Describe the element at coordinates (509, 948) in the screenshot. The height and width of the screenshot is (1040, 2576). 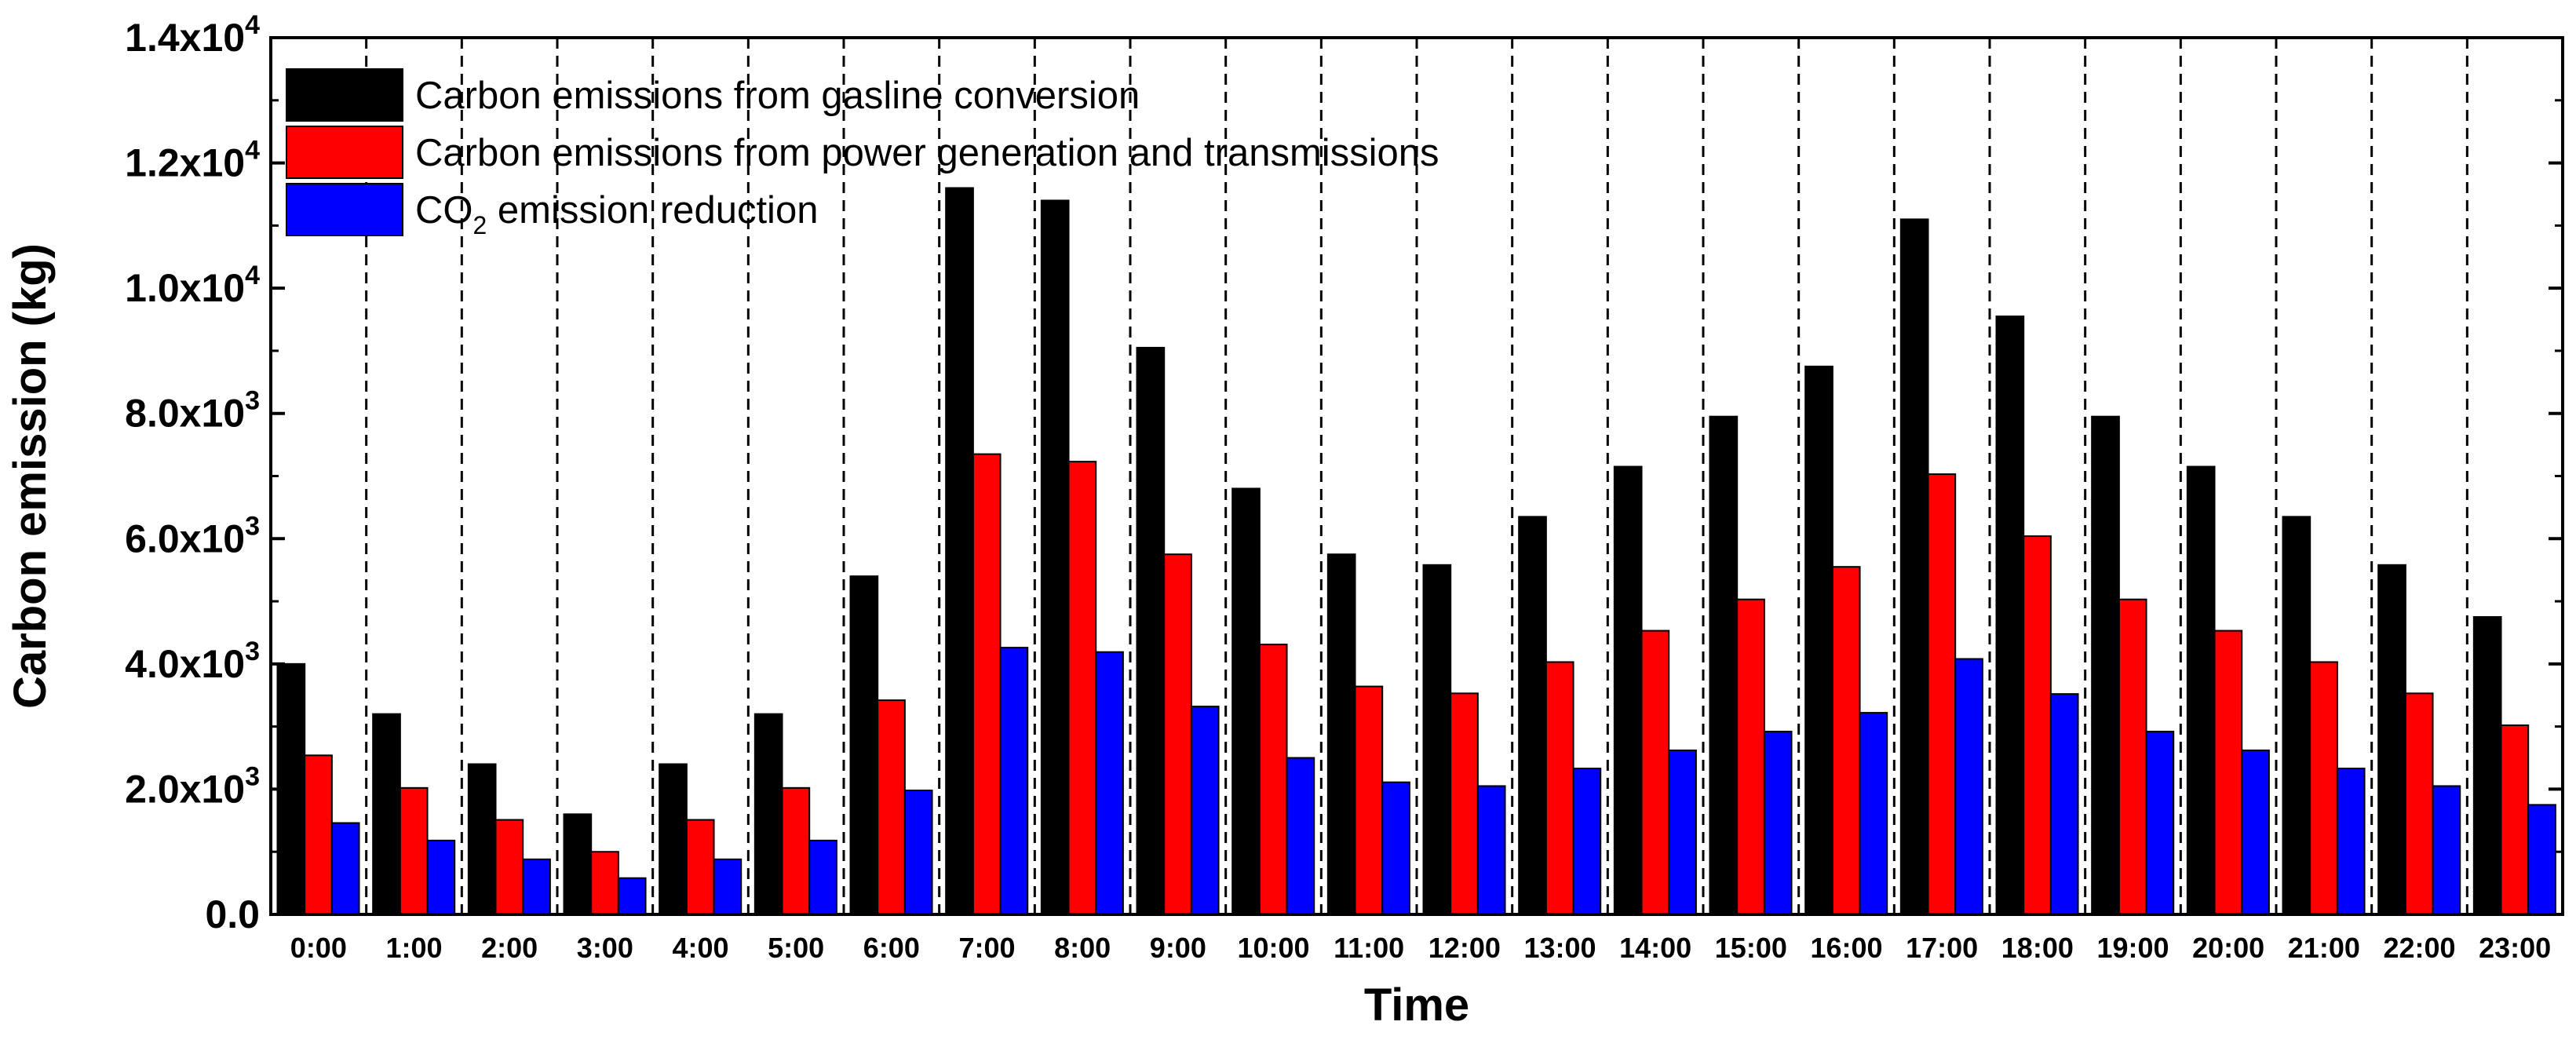
I see `x-tick-label: 2:00` at that location.